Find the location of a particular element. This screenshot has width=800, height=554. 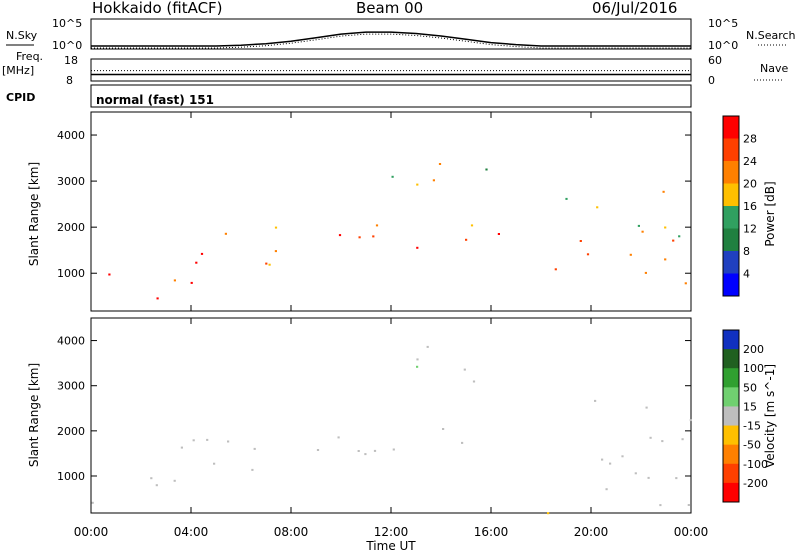

freq-unit: [MHz] is located at coordinates (18, 70).